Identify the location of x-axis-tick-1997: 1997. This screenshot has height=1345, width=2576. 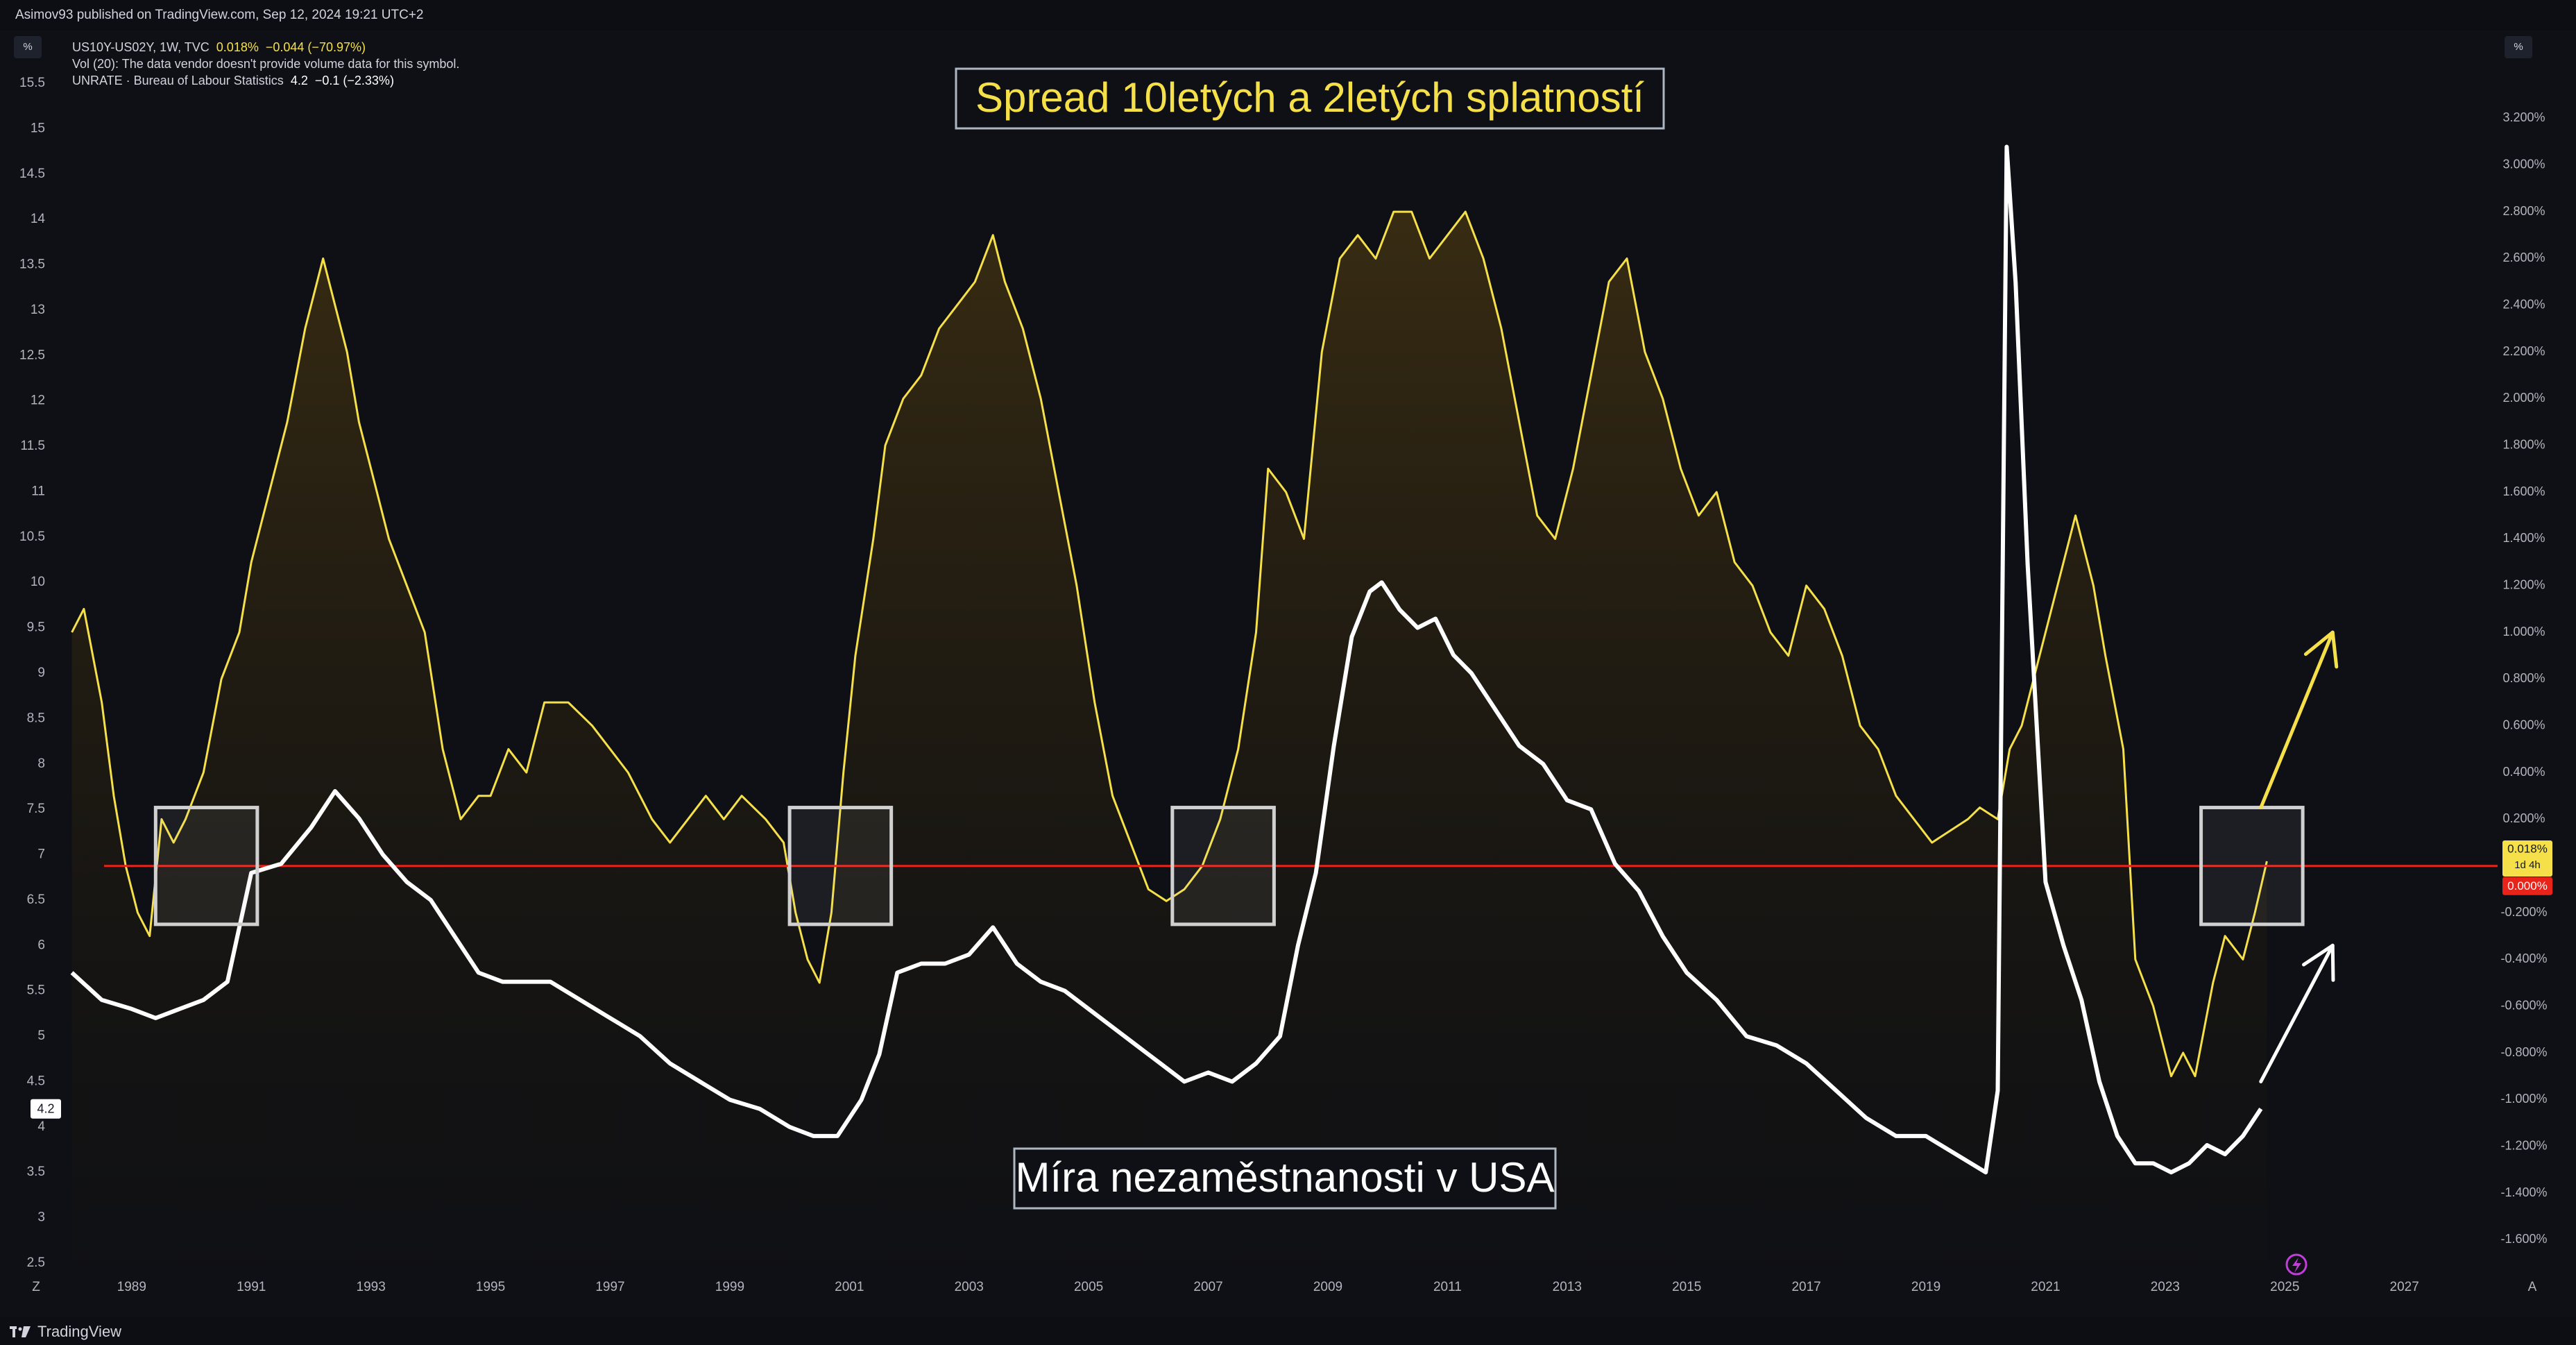
(609, 1287).